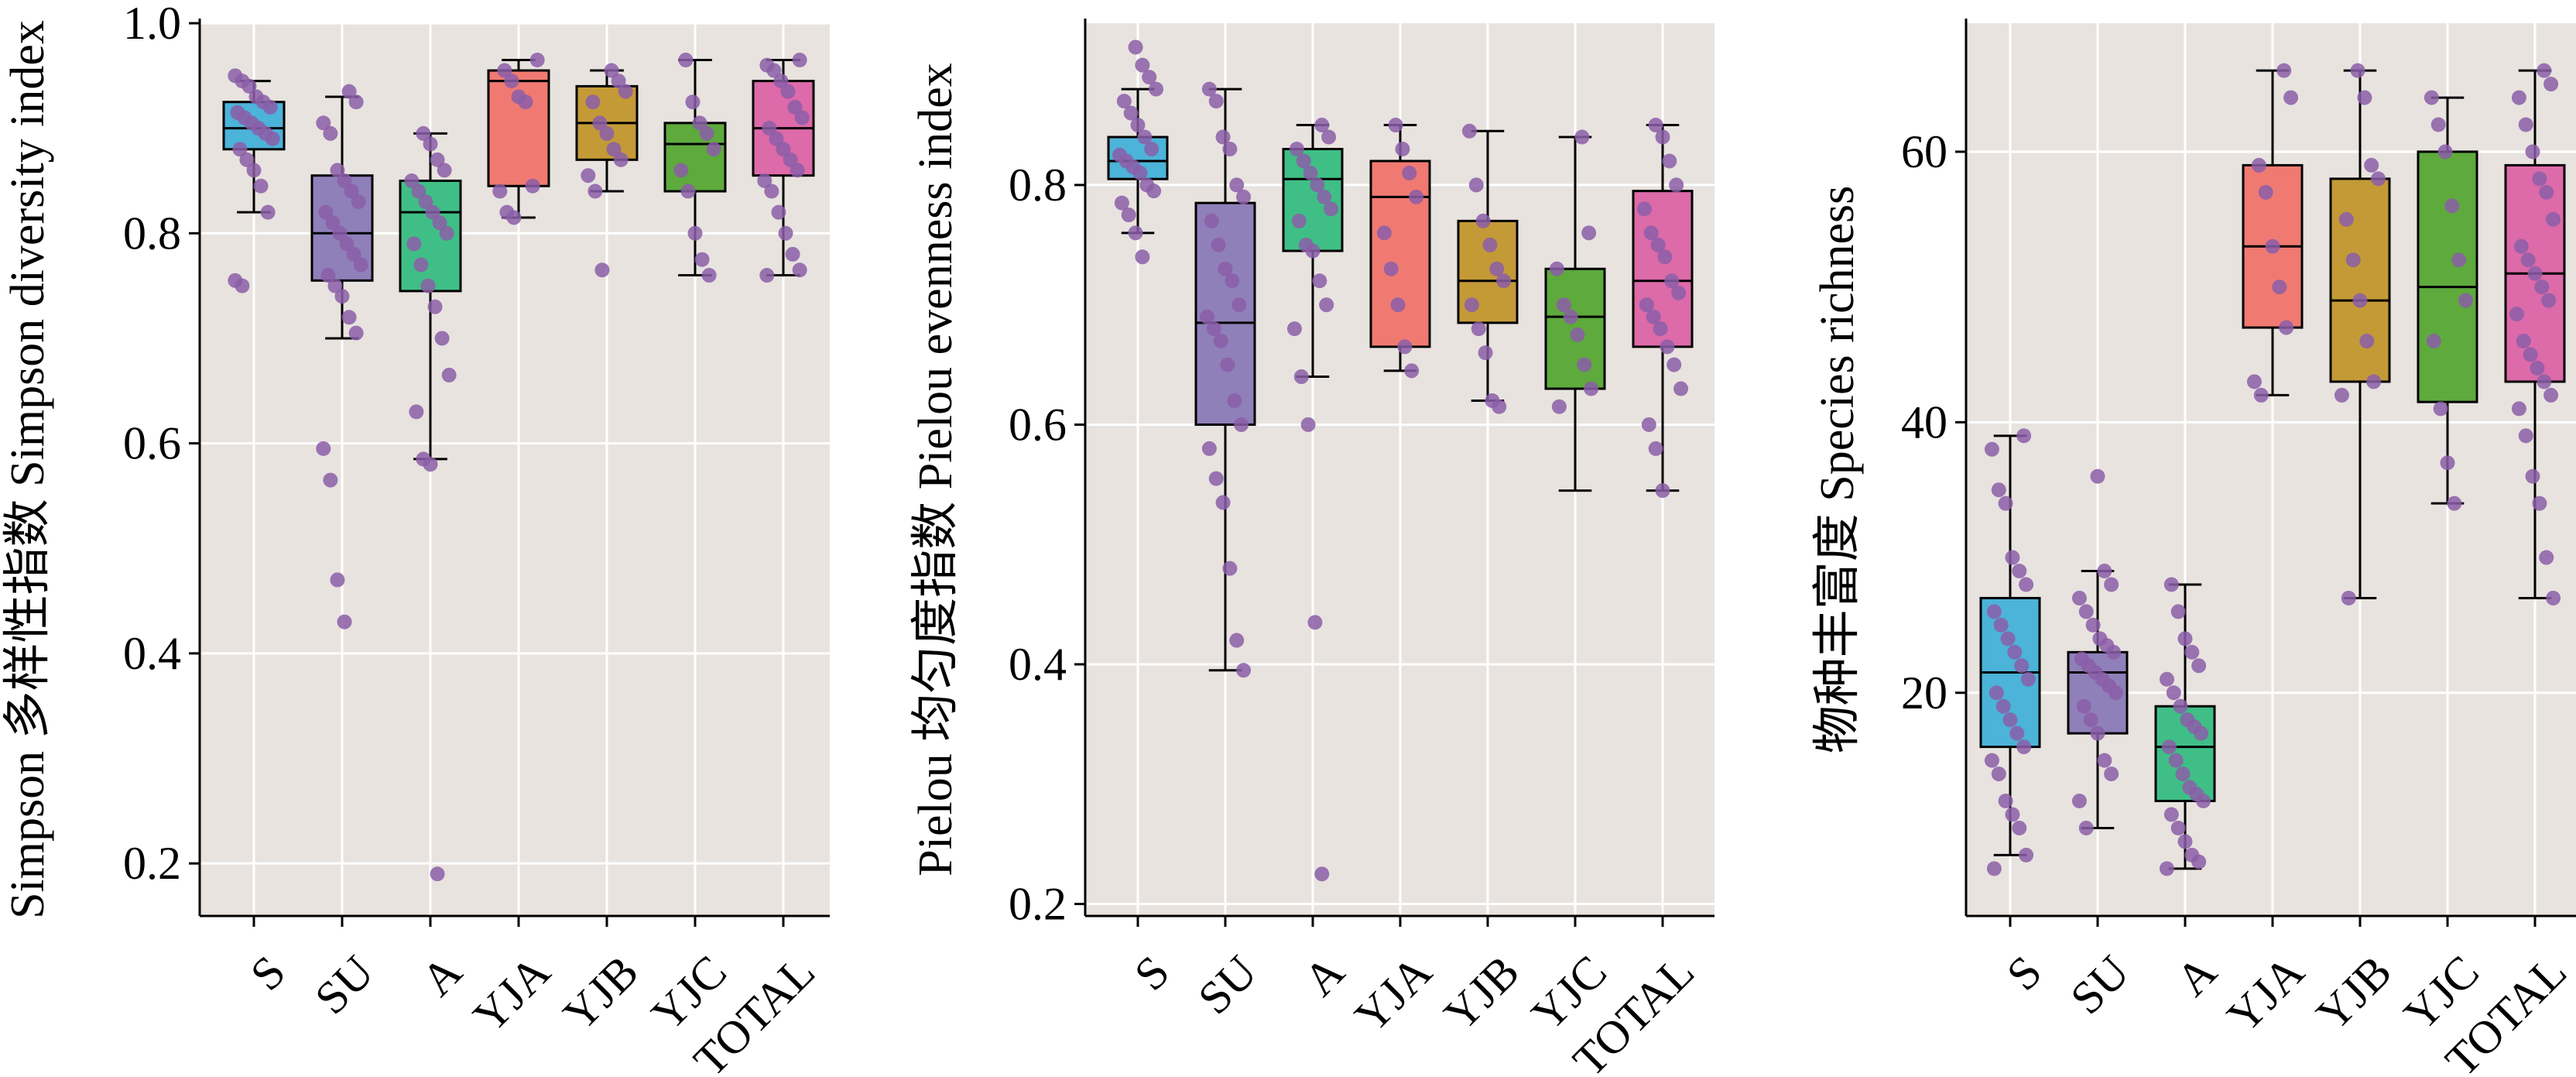  I want to click on y-tick-label: 40, so click(1924, 422).